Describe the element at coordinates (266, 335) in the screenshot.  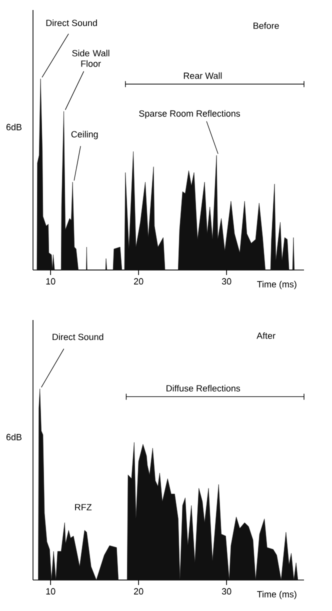
I see `chart-title: After` at that location.